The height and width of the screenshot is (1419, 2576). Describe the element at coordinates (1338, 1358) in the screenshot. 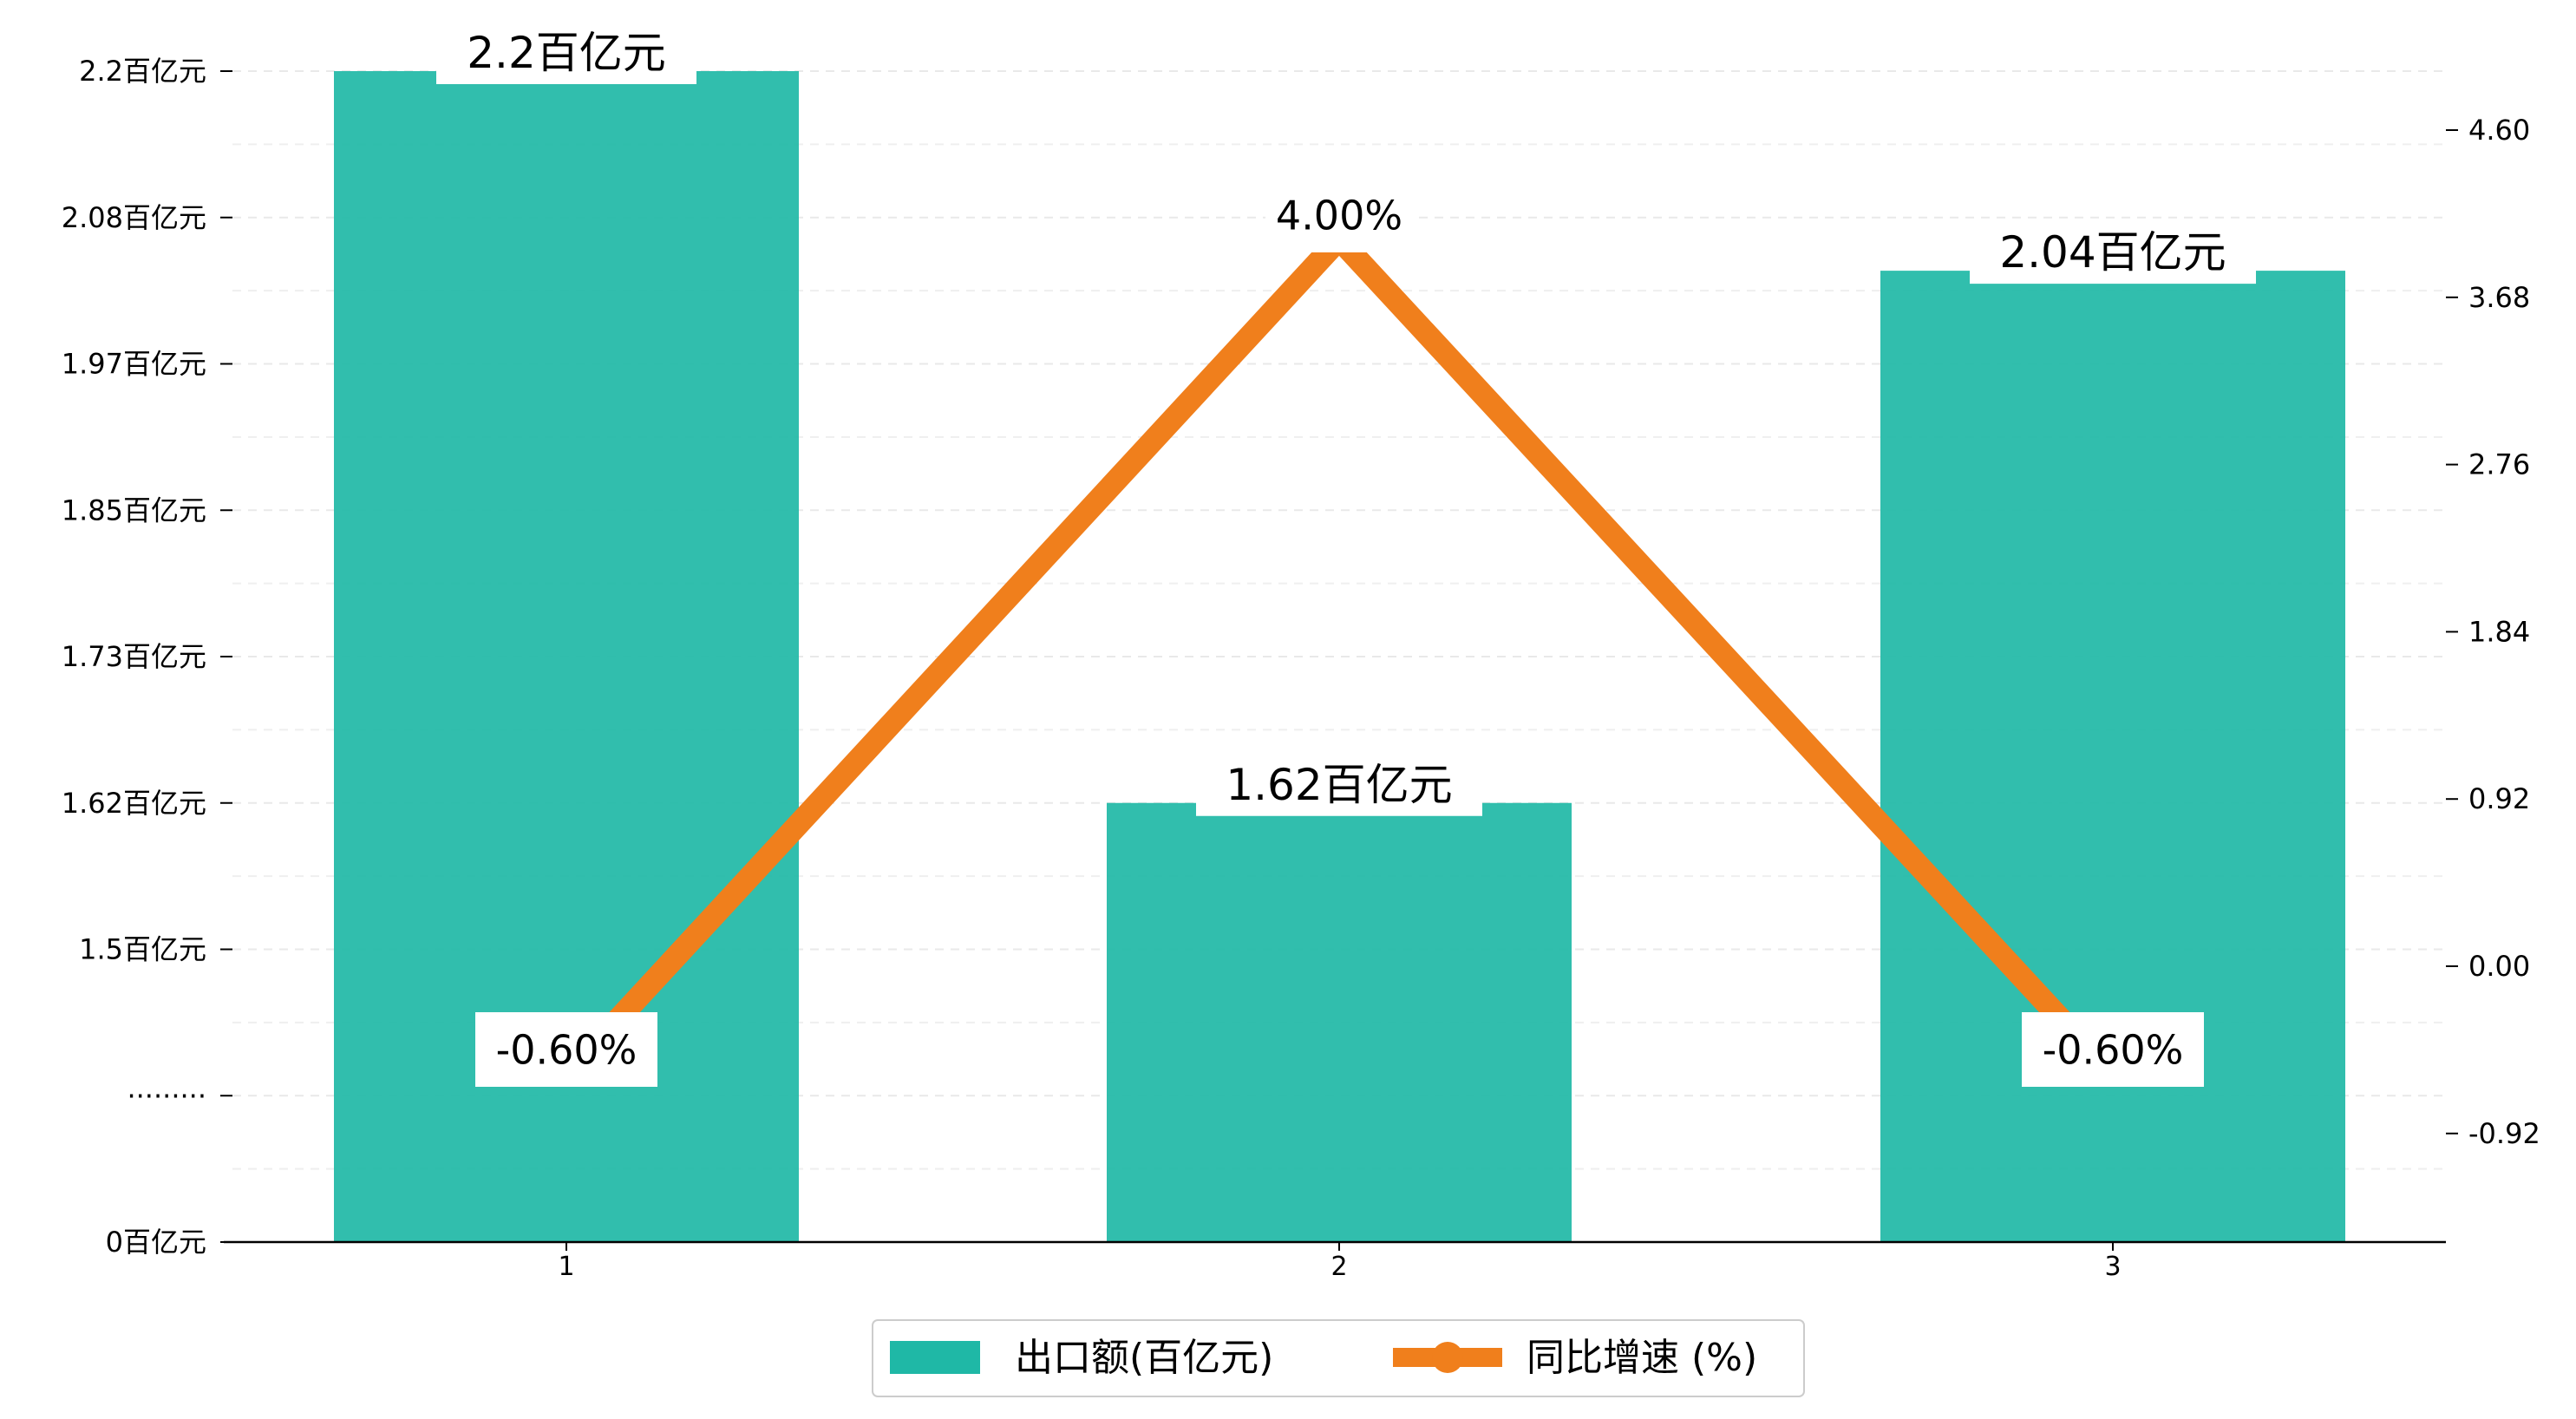

I see `legend-box` at that location.